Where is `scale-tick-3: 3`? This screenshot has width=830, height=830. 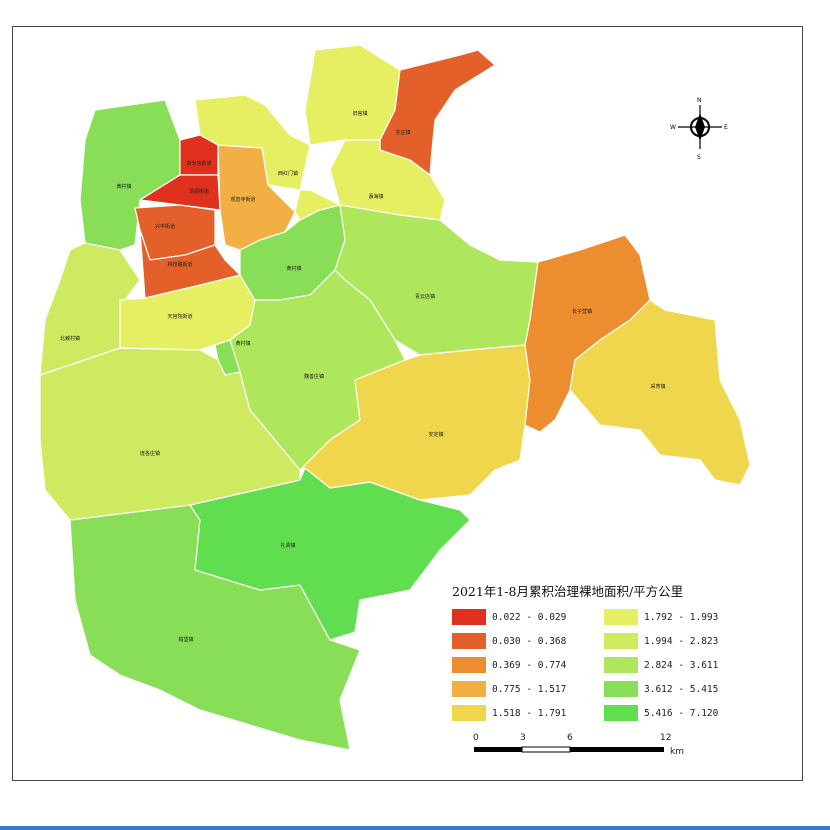 scale-tick-3: 3 is located at coordinates (523, 738).